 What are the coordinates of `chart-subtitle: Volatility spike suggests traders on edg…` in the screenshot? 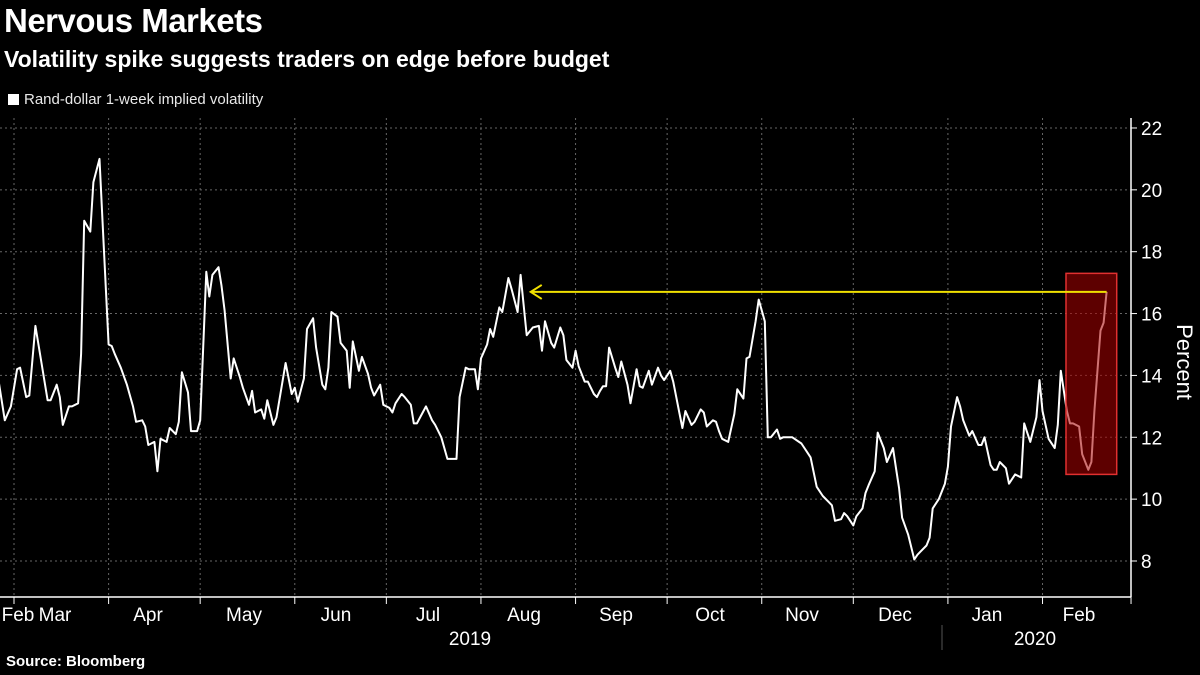 It's located at (307, 59).